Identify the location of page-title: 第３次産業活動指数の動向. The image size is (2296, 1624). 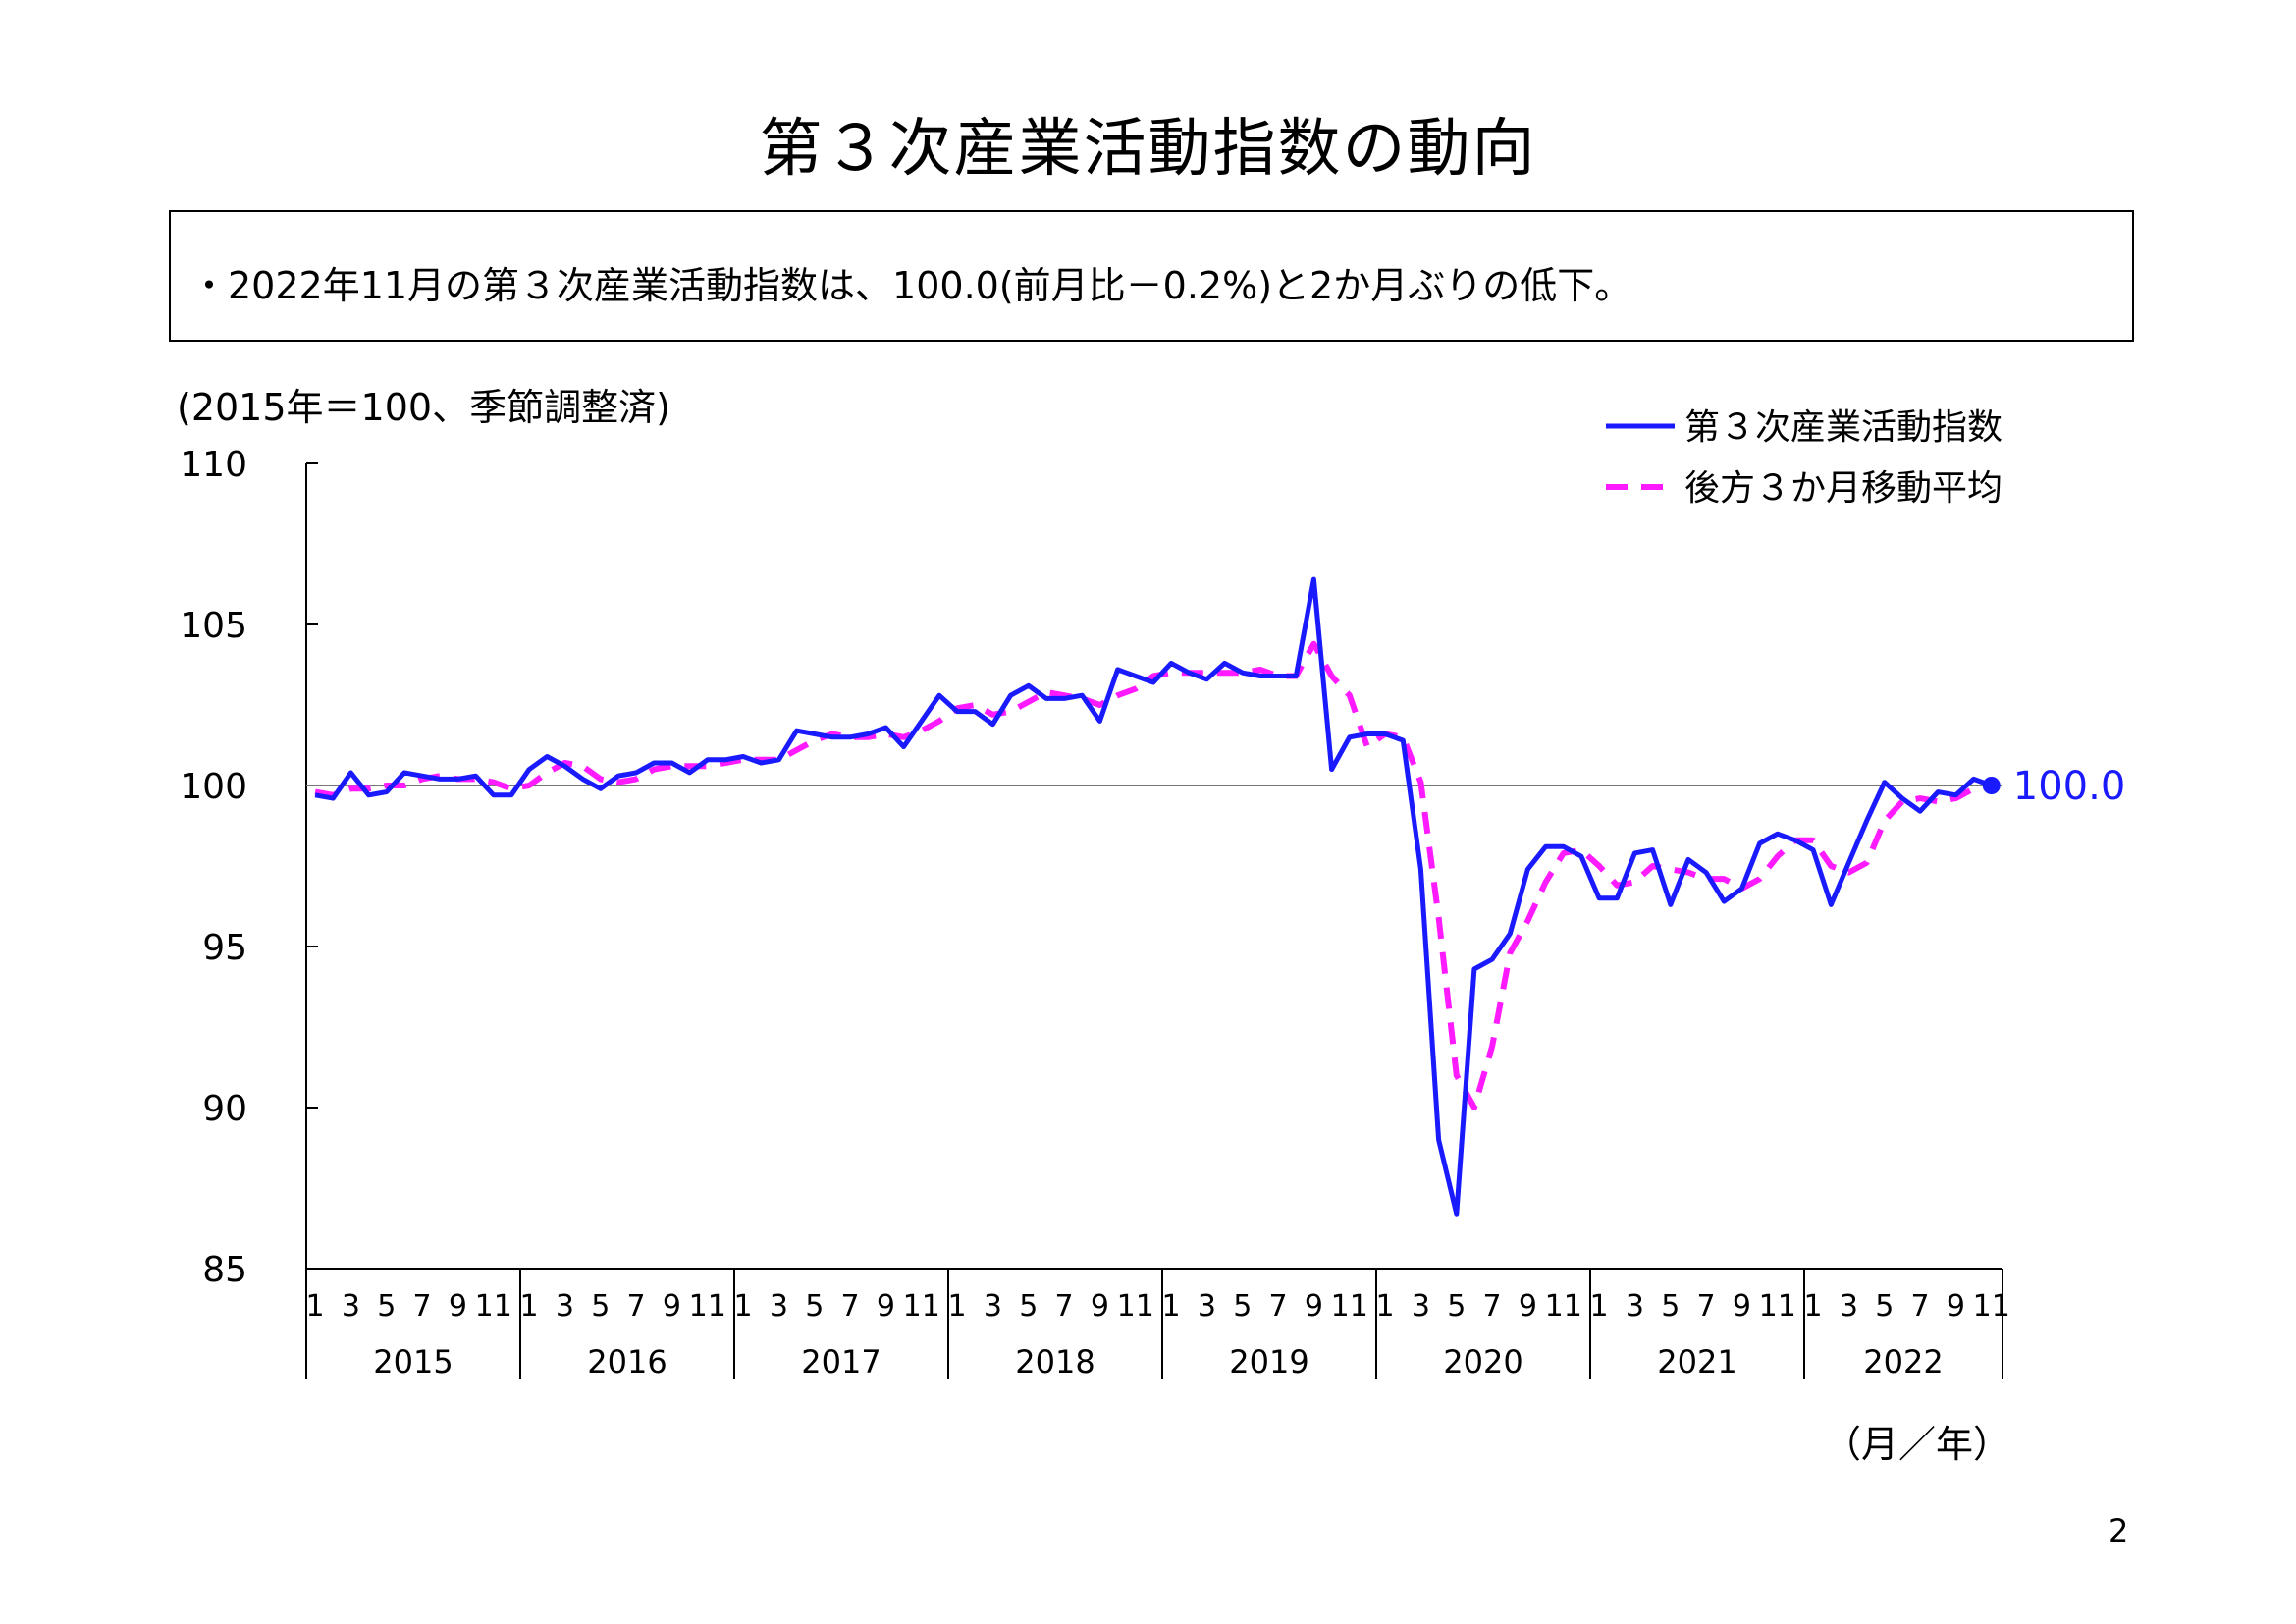
(1148, 149).